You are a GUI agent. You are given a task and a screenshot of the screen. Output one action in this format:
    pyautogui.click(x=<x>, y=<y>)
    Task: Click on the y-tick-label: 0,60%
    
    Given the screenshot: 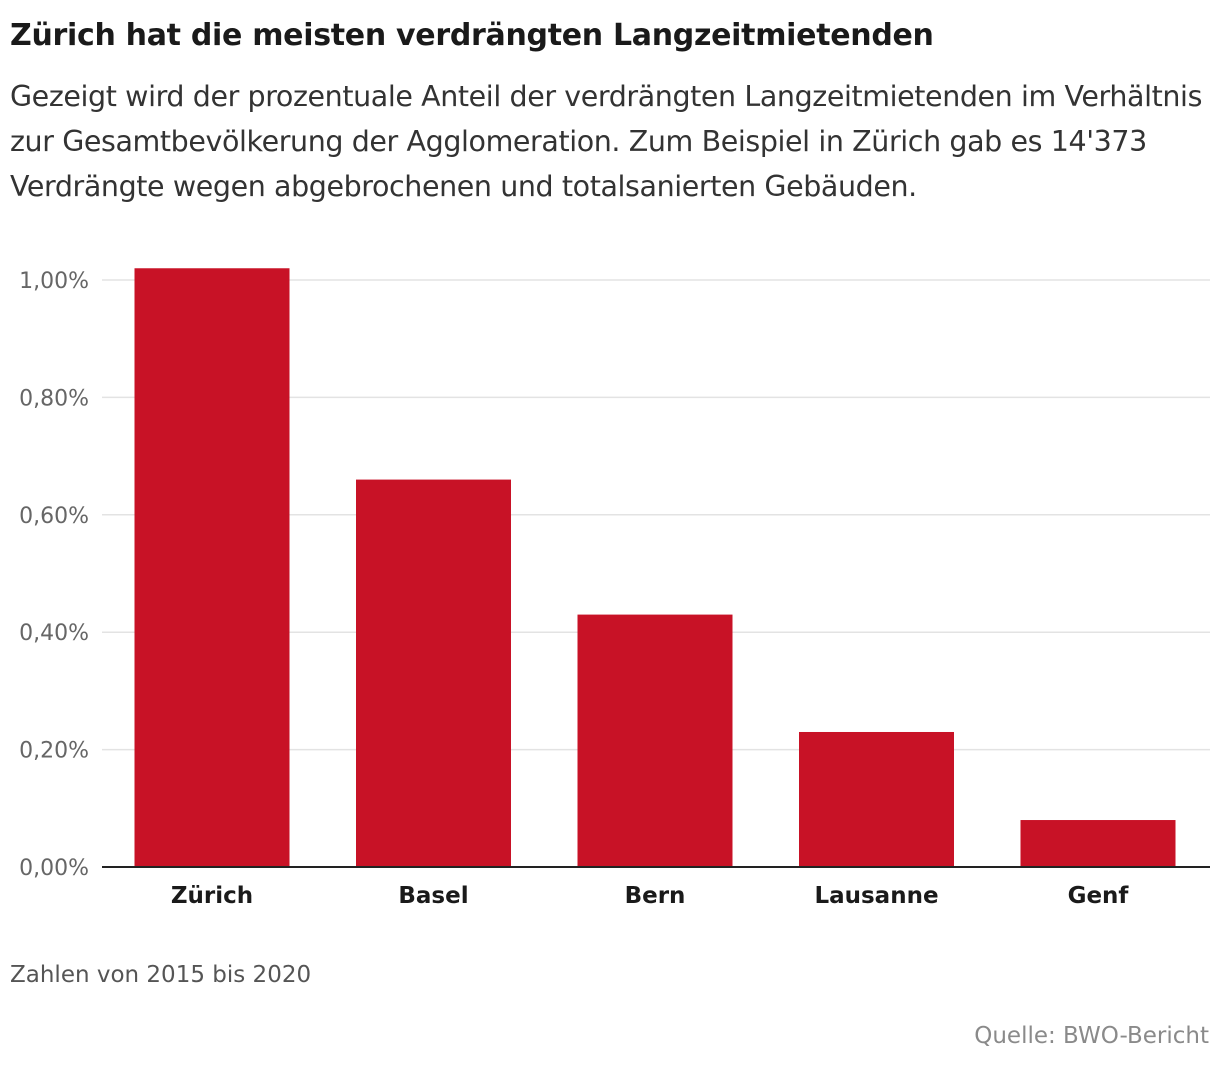 What is the action you would take?
    pyautogui.click(x=54, y=516)
    